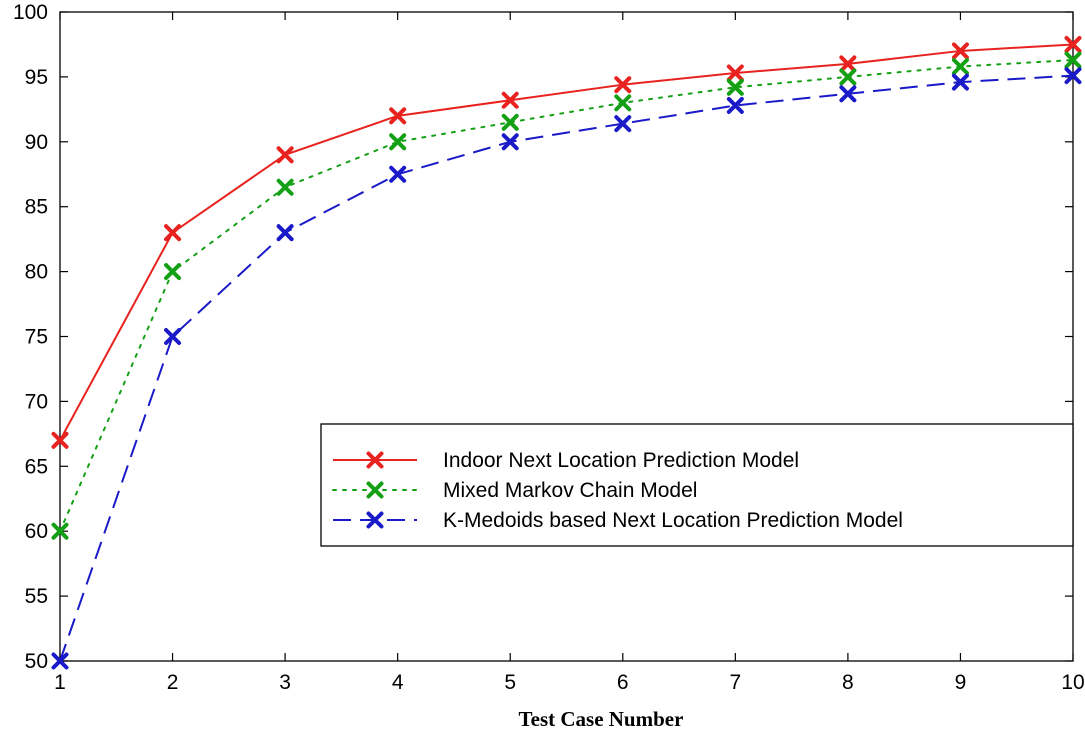  Describe the element at coordinates (36, 207) in the screenshot. I see `y-tick-label: 85` at that location.